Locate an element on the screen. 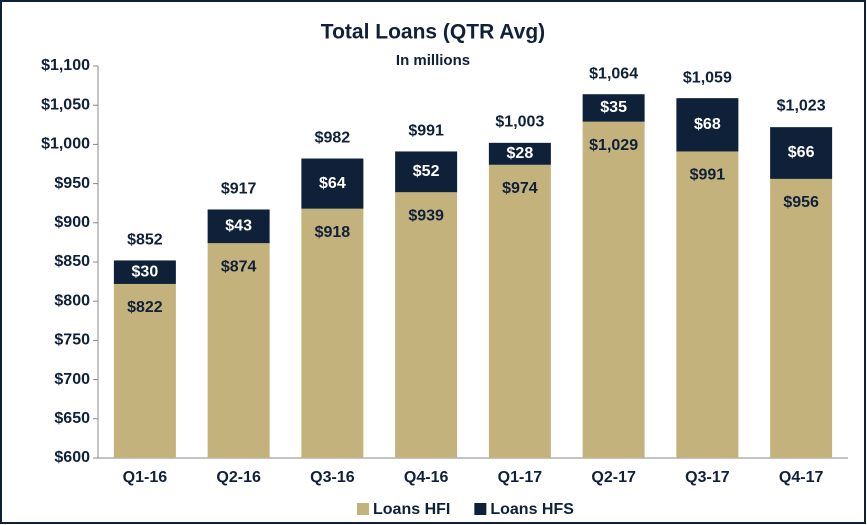 The width and height of the screenshot is (867, 525). total-label: $1,059 is located at coordinates (707, 77).